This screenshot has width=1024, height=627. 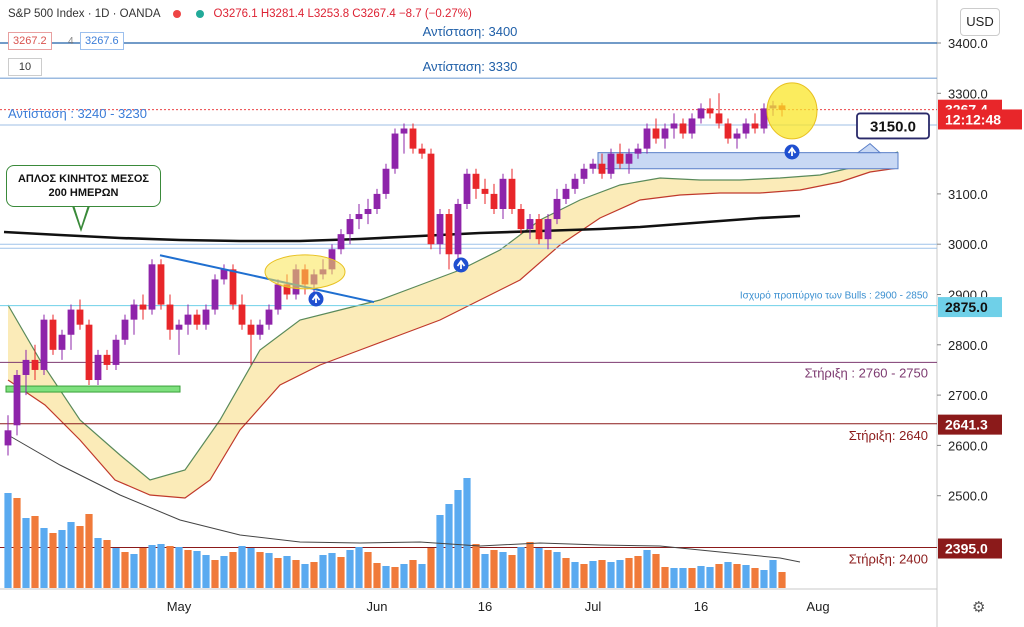 What do you see at coordinates (83, 179) in the screenshot?
I see `ma-callout-line-1: ΑΠΛΟΣ ΚΙΝΗΤΟΣ ΜΕΣΟΣ` at bounding box center [83, 179].